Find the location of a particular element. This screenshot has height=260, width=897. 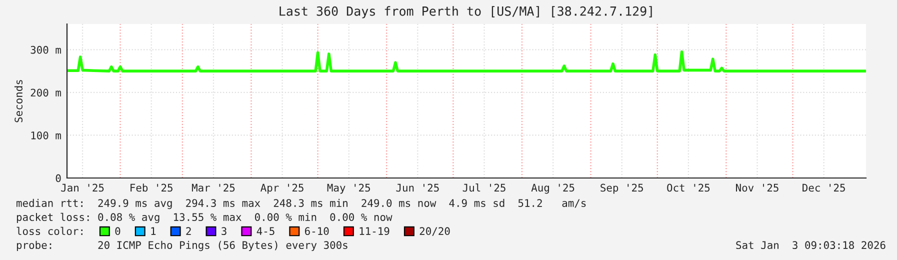

legend-label: 2 is located at coordinates (188, 231).